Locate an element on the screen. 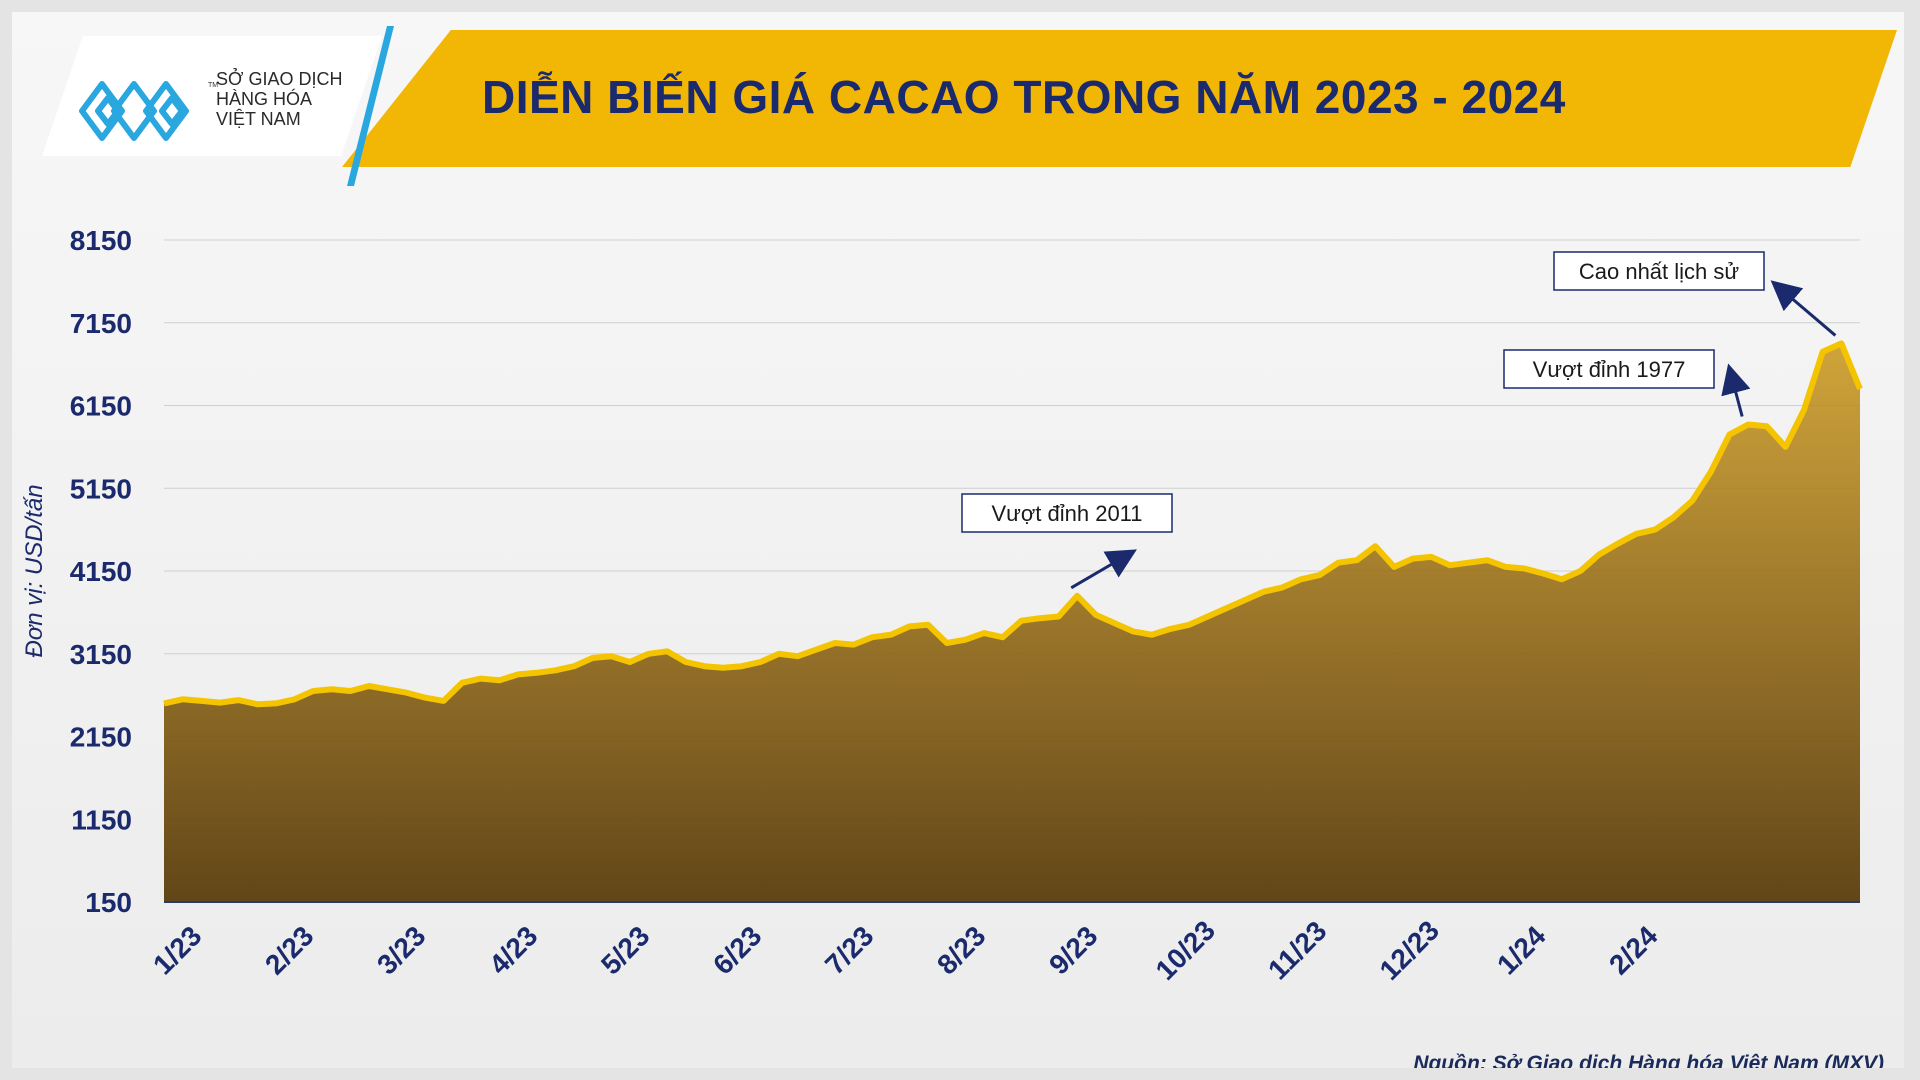  title-banner is located at coordinates (1119, 98).